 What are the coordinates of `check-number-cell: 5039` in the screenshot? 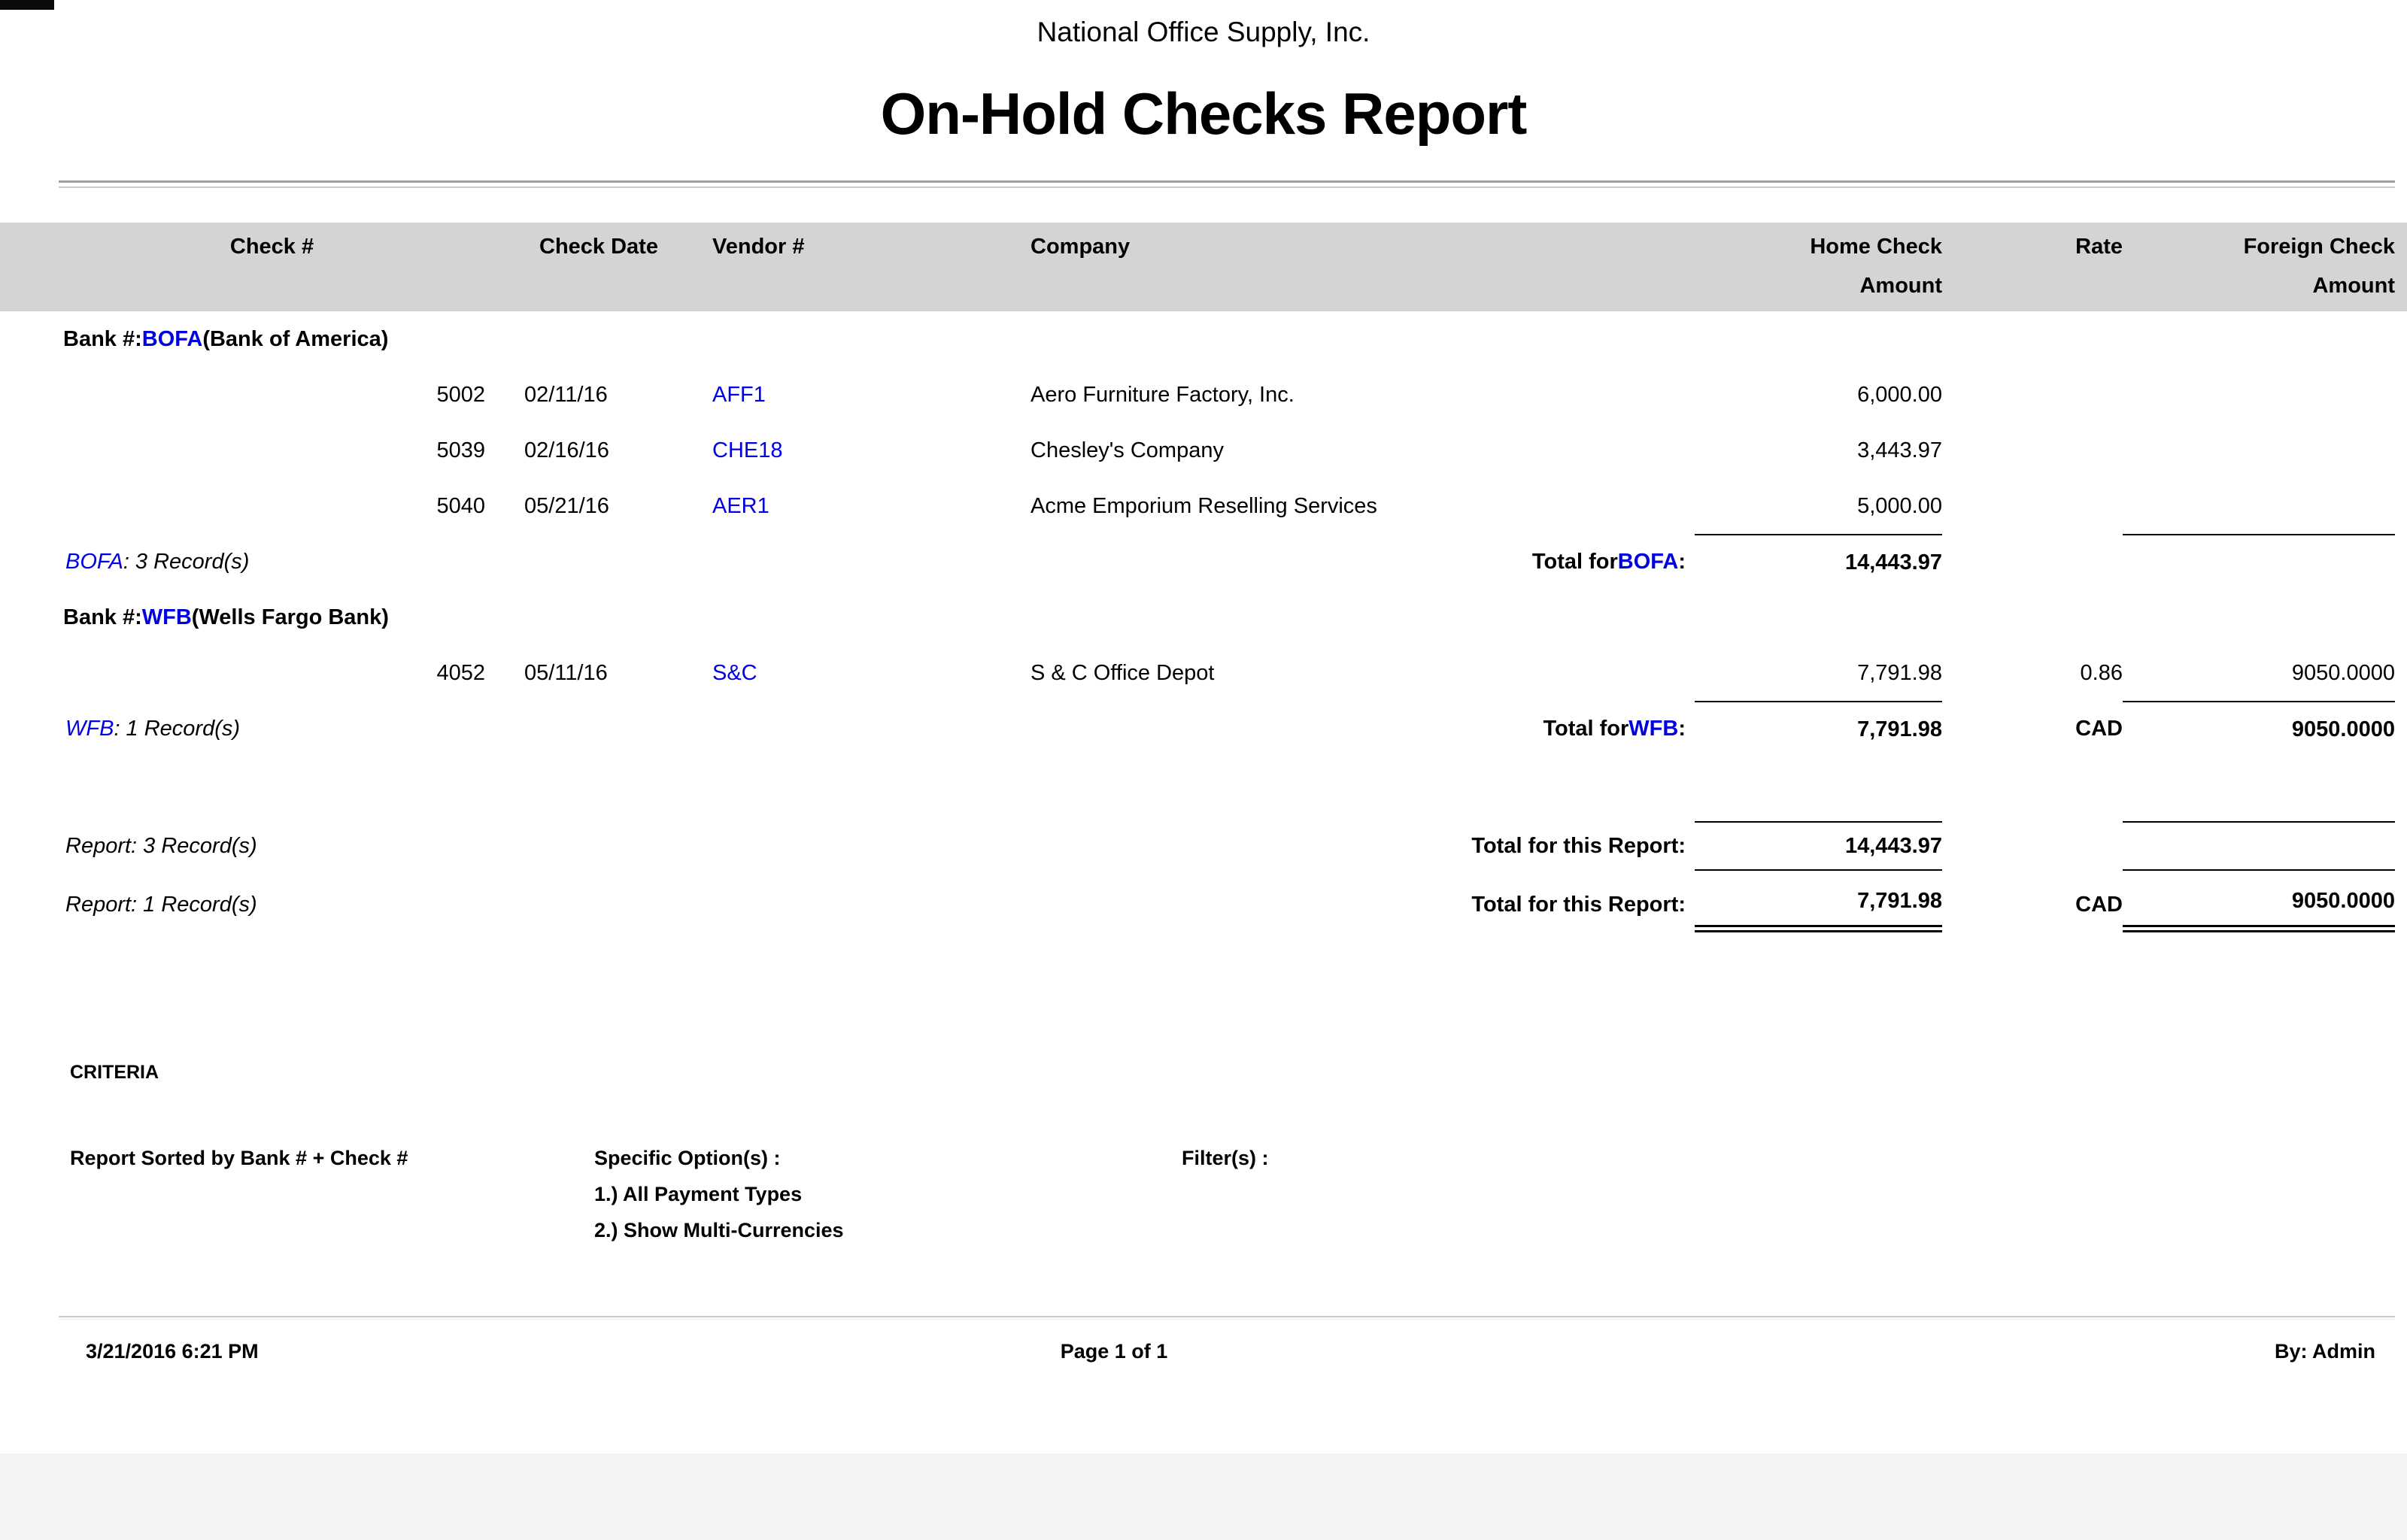 It's located at (460, 450).